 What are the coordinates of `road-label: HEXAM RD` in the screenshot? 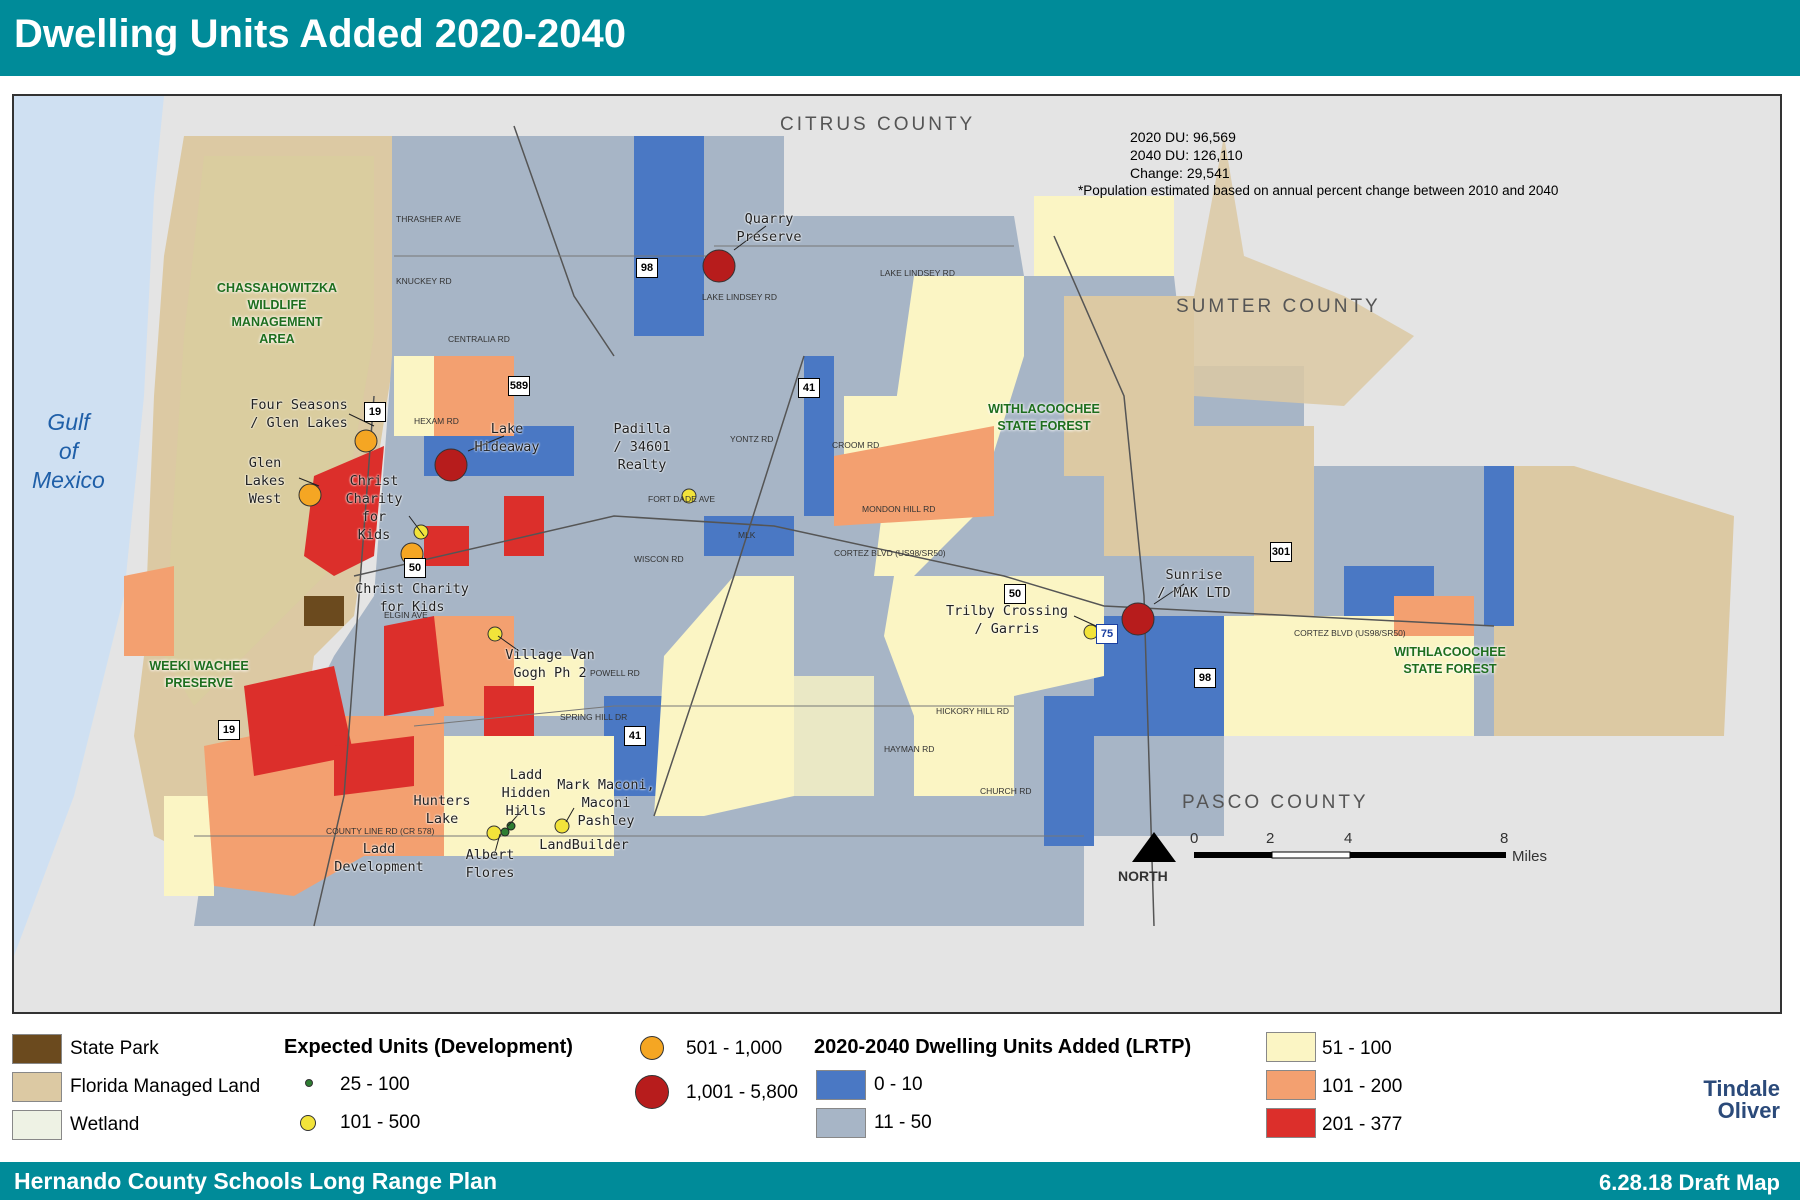 It's located at (436, 421).